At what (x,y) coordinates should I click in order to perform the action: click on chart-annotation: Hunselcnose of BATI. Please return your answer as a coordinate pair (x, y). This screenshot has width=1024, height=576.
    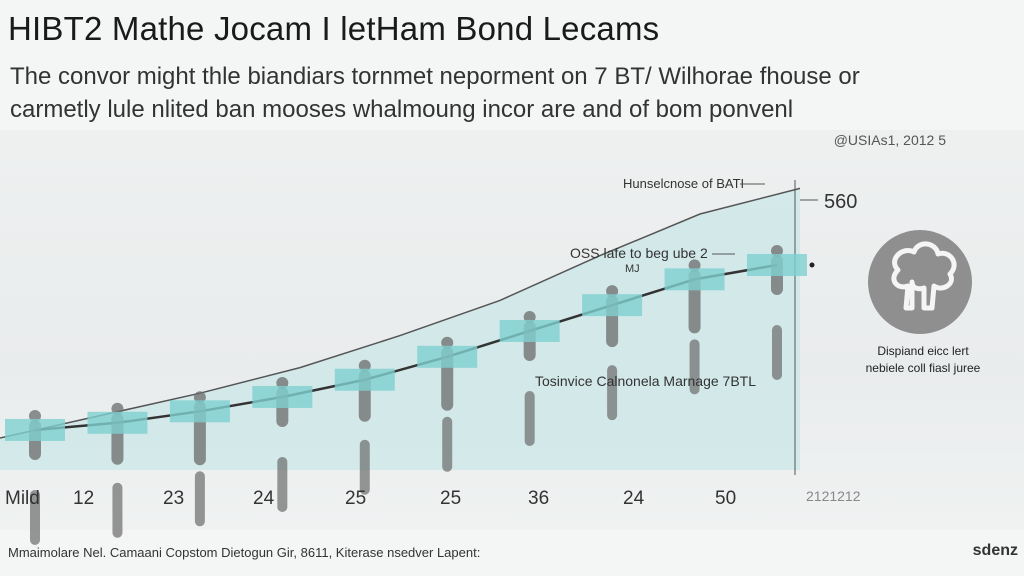
    Looking at the image, I should click on (683, 183).